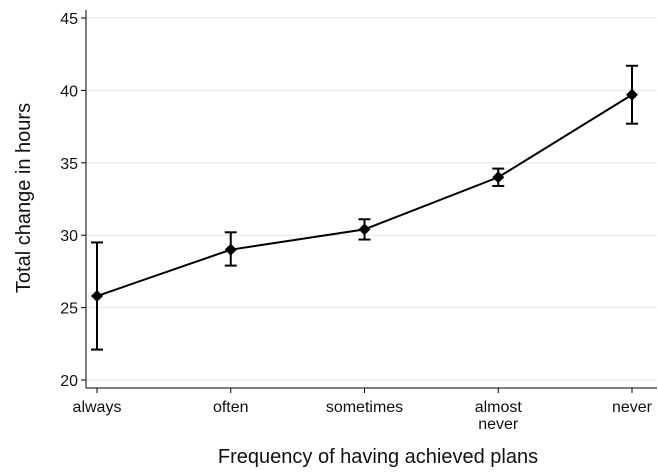 This screenshot has height=473, width=658. What do you see at coordinates (364, 407) in the screenshot?
I see `x-tick-label-2: sometimes` at bounding box center [364, 407].